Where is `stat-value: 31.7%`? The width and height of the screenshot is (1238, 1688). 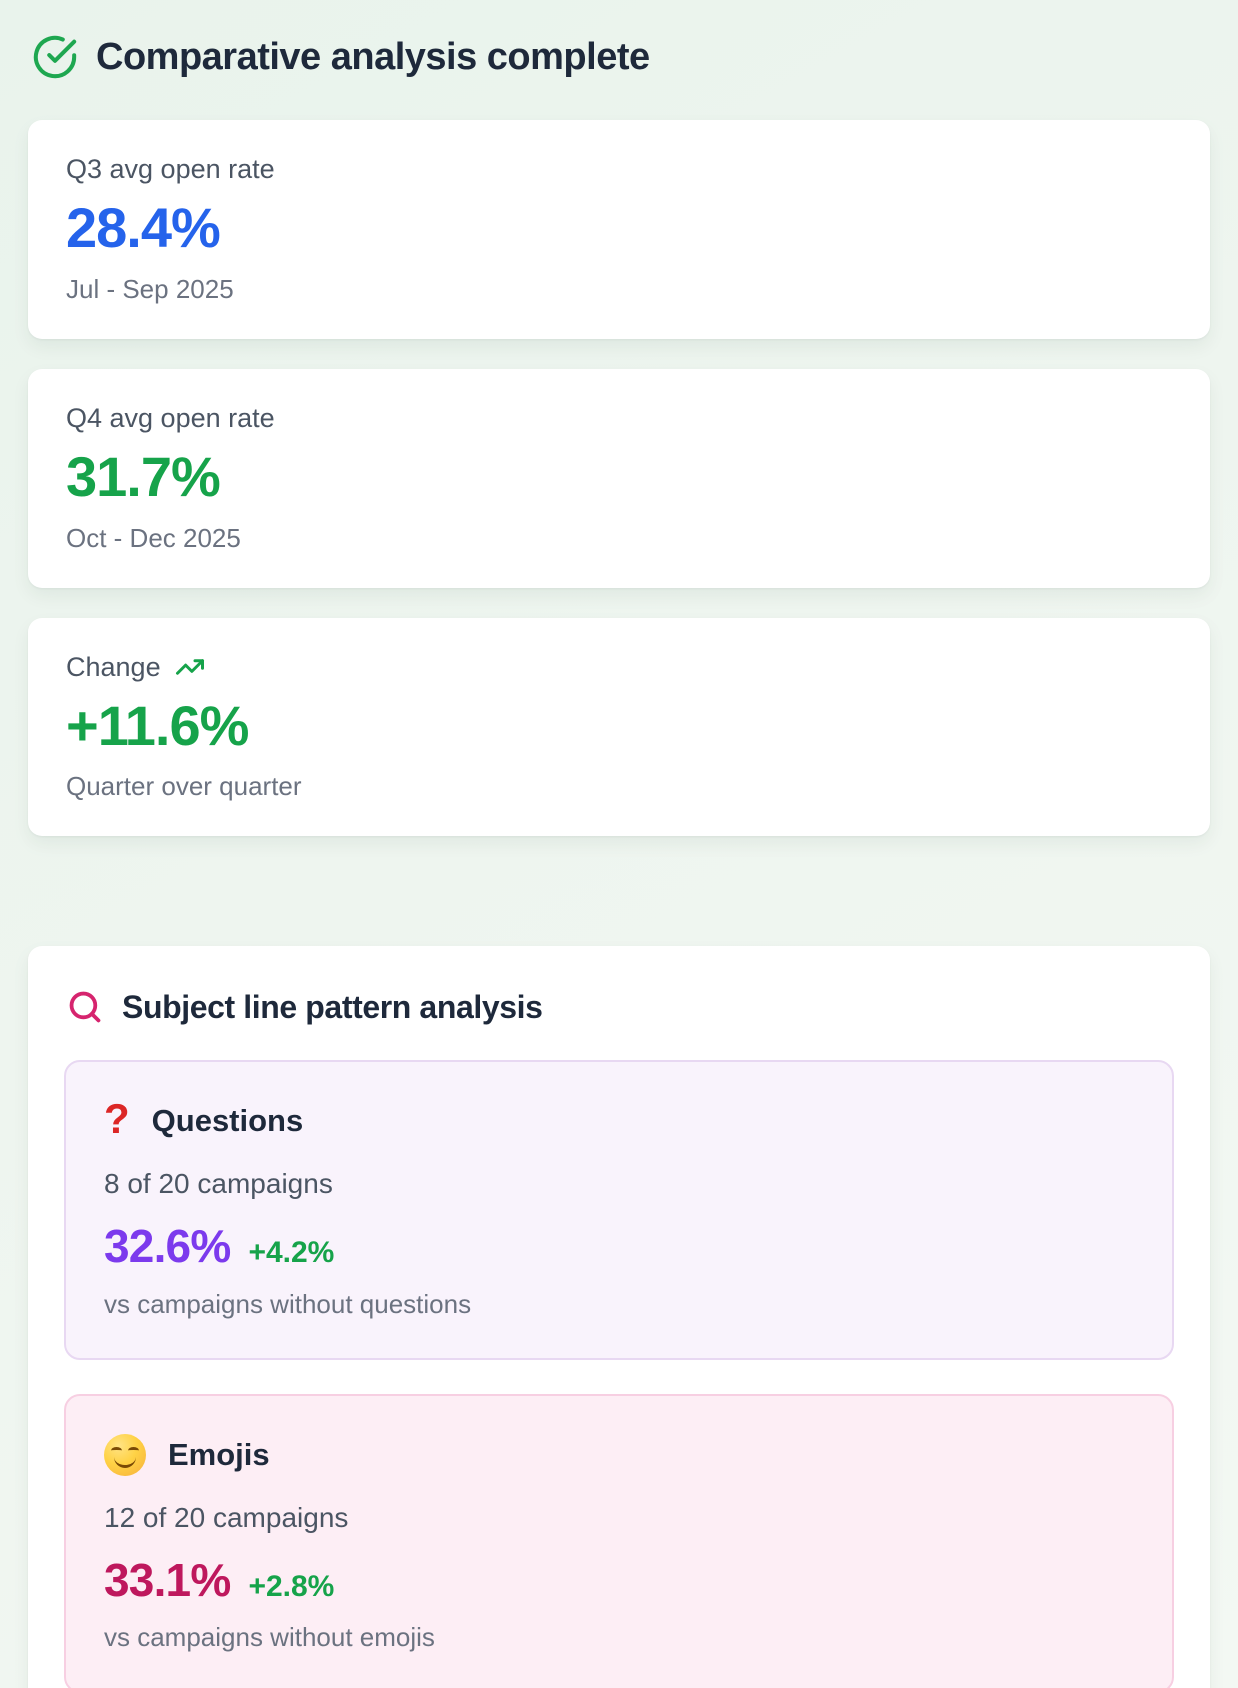 stat-value: 31.7% is located at coordinates (143, 476).